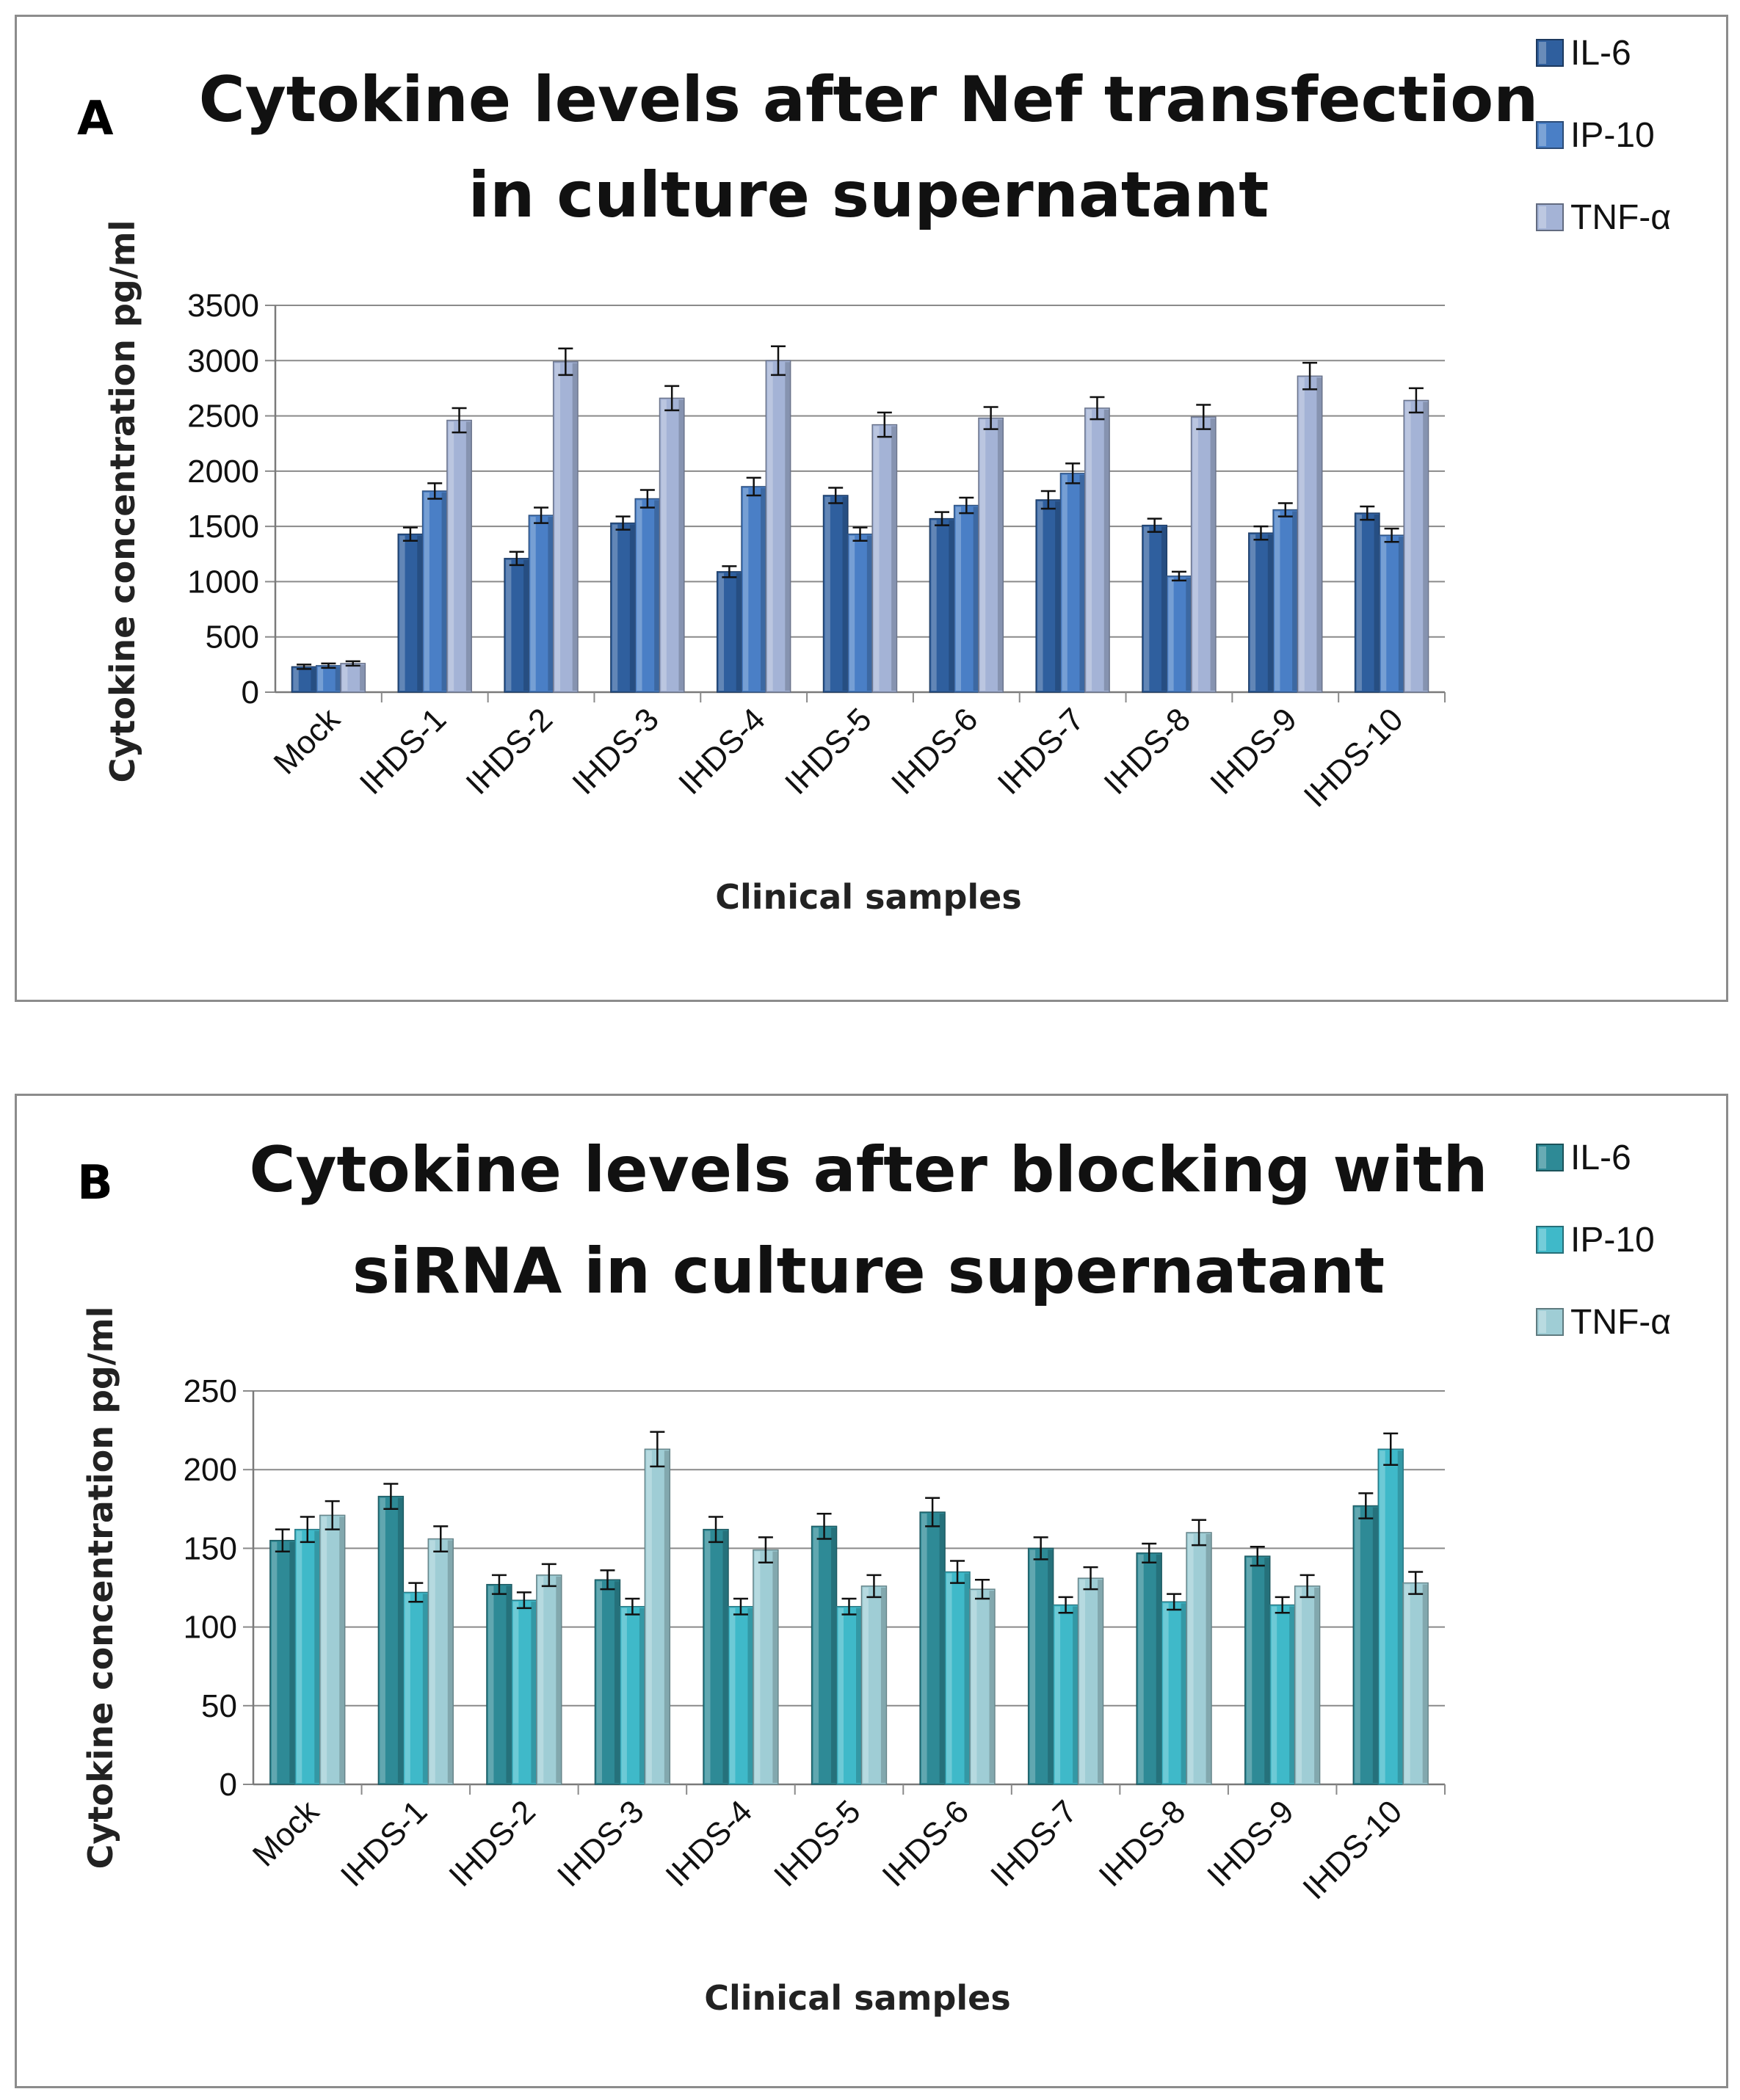 The image size is (1740, 2100). Describe the element at coordinates (223, 527) in the screenshot. I see `y-tick-label: 1500` at that location.